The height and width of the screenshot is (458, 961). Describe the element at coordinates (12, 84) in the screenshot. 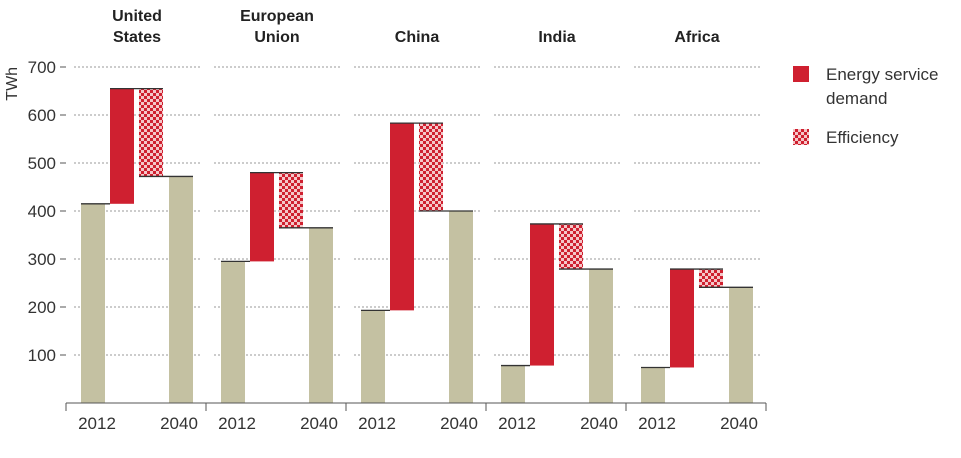

I see `y-axis-label: TWh` at that location.